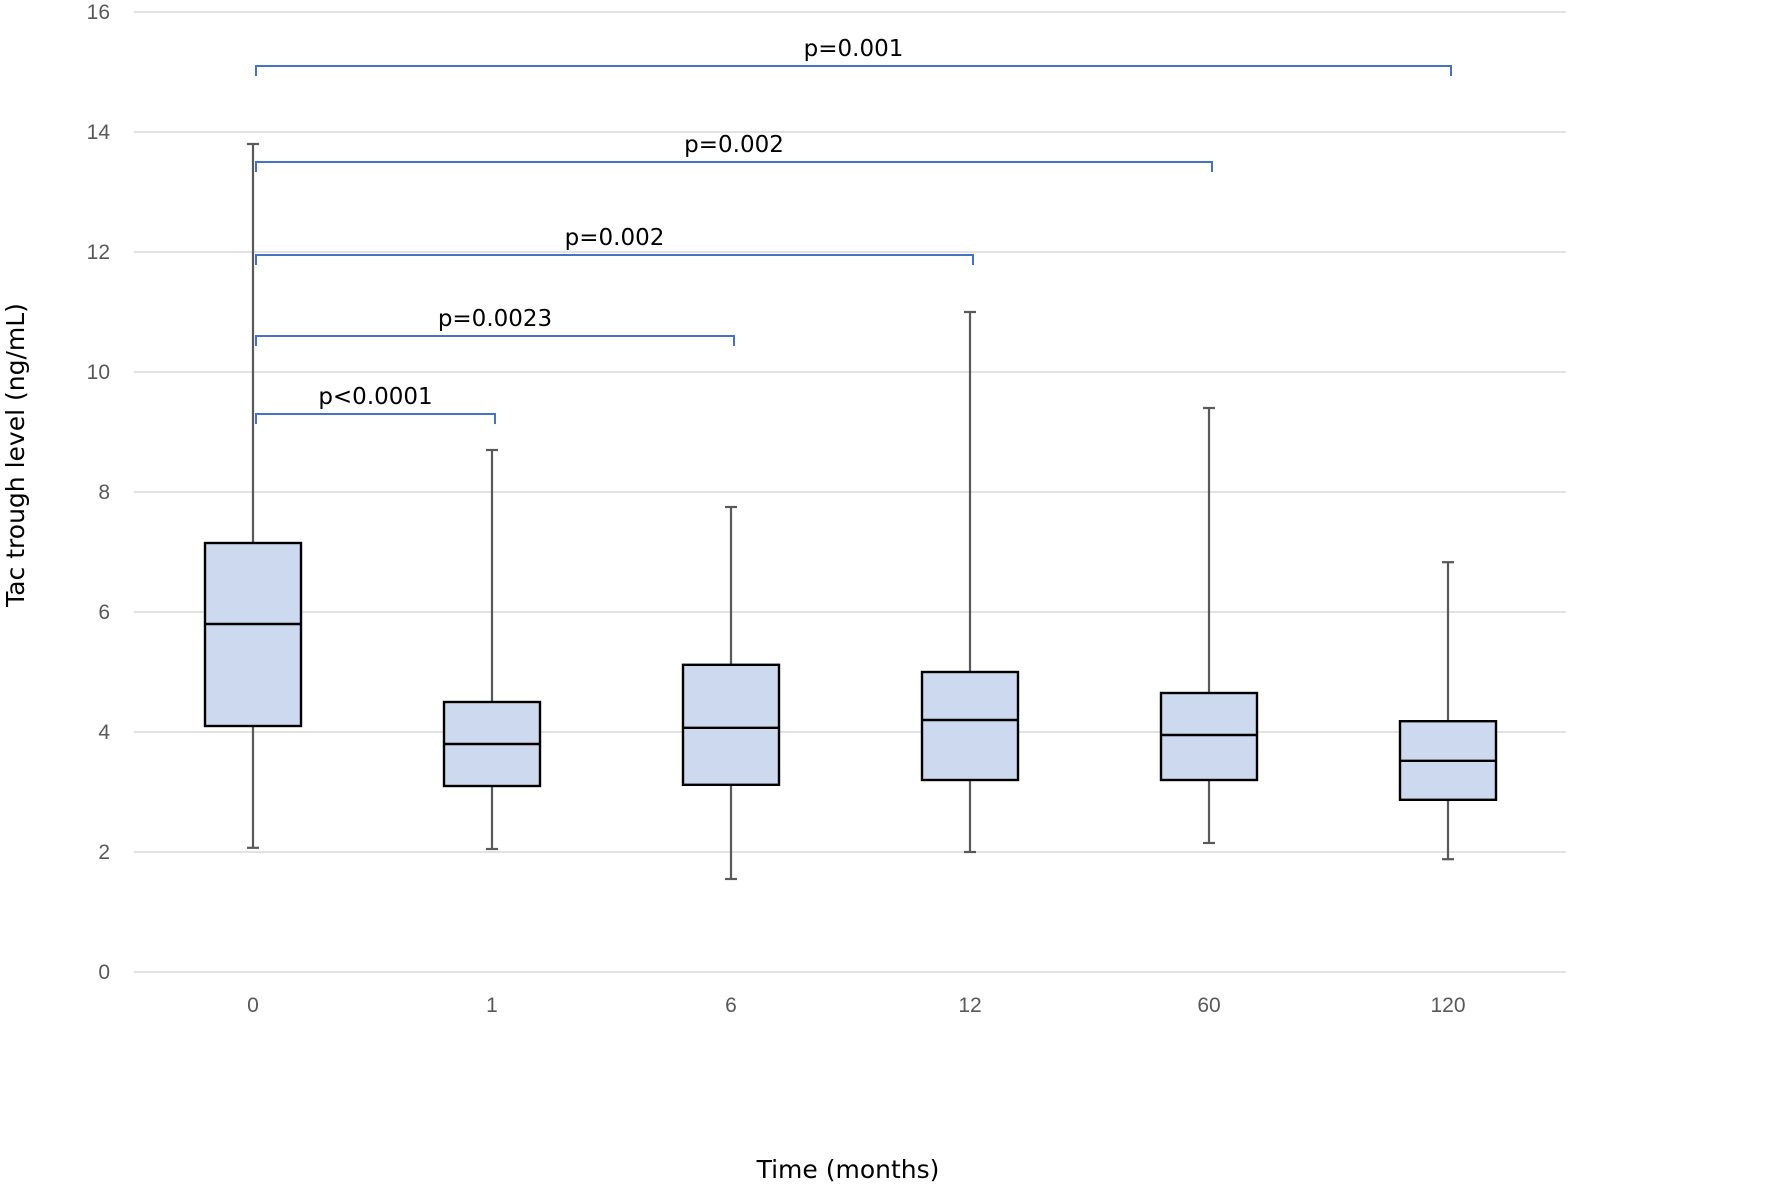 This screenshot has width=1772, height=1198. I want to click on y-tick-label: 6, so click(104, 612).